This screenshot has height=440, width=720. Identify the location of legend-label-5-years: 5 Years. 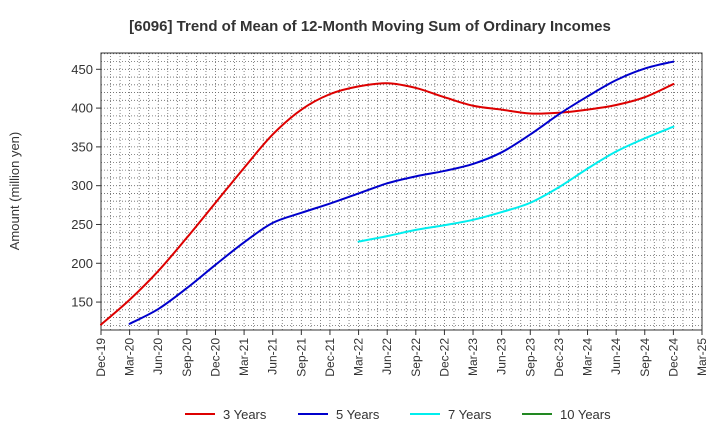
(358, 414).